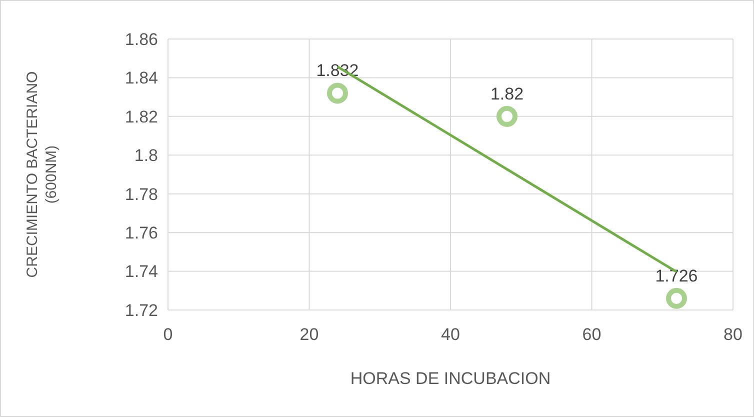 Image resolution: width=754 pixels, height=417 pixels. What do you see at coordinates (733, 334) in the screenshot?
I see `x-tick-label: 80` at bounding box center [733, 334].